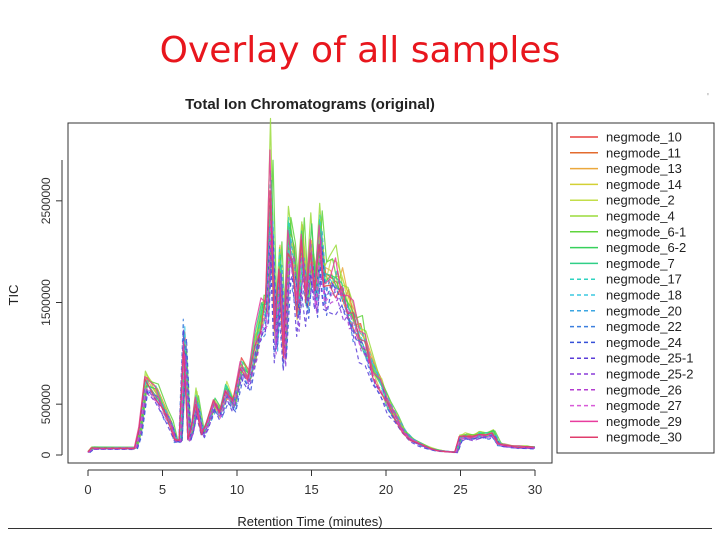  Describe the element at coordinates (640, 263) in the screenshot. I see `legend-label: negmode_7` at that location.